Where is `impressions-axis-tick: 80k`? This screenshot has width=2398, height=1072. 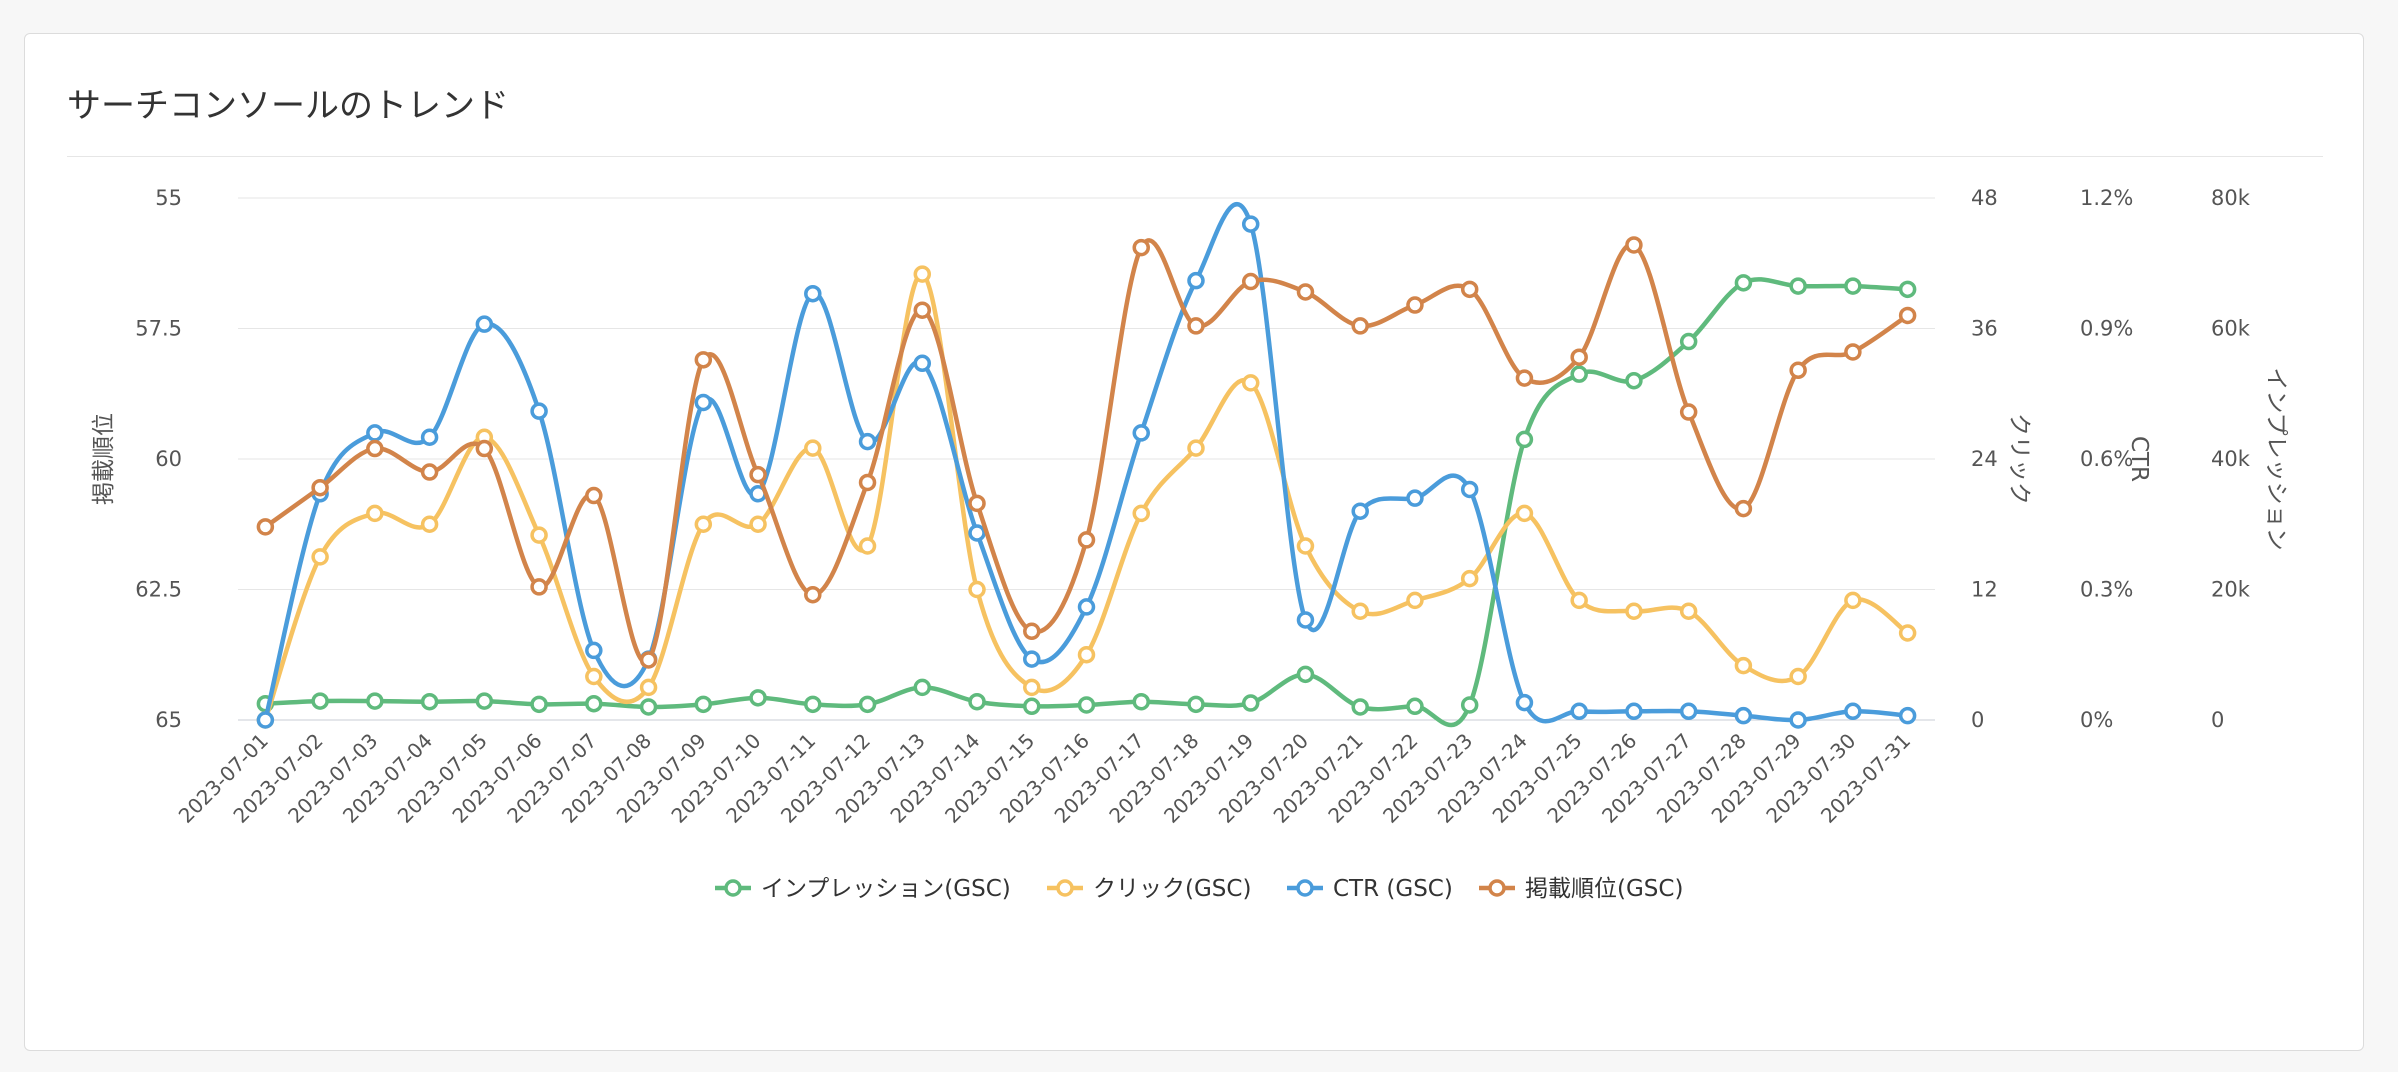 impressions-axis-tick: 80k is located at coordinates (2231, 198).